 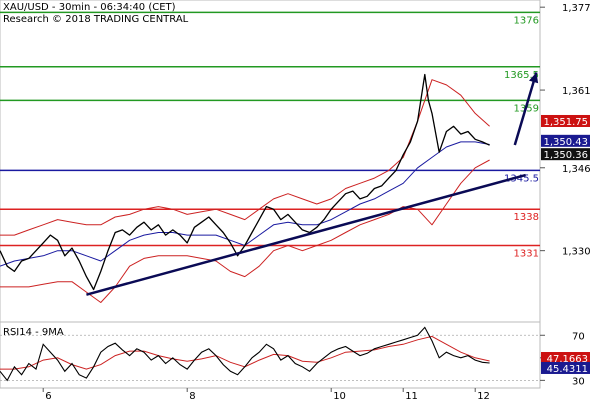 I want to click on price-label-black-bg, so click(x=565, y=154).